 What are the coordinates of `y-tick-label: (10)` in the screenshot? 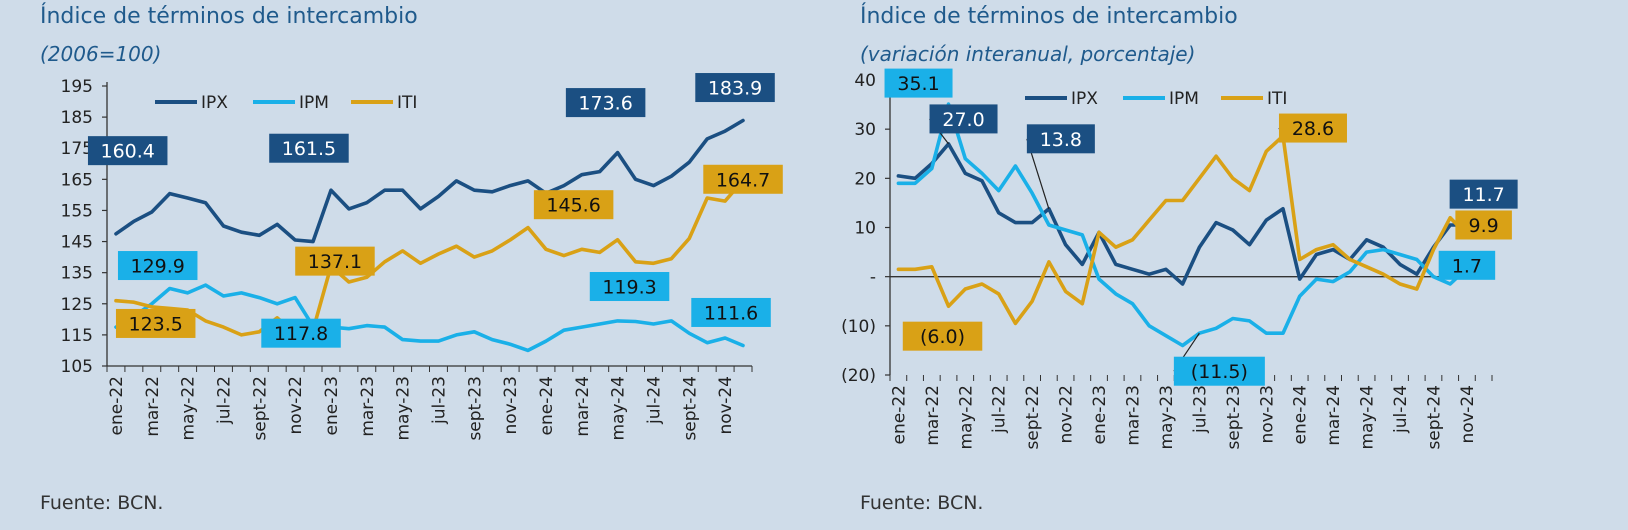 It's located at (858, 327).